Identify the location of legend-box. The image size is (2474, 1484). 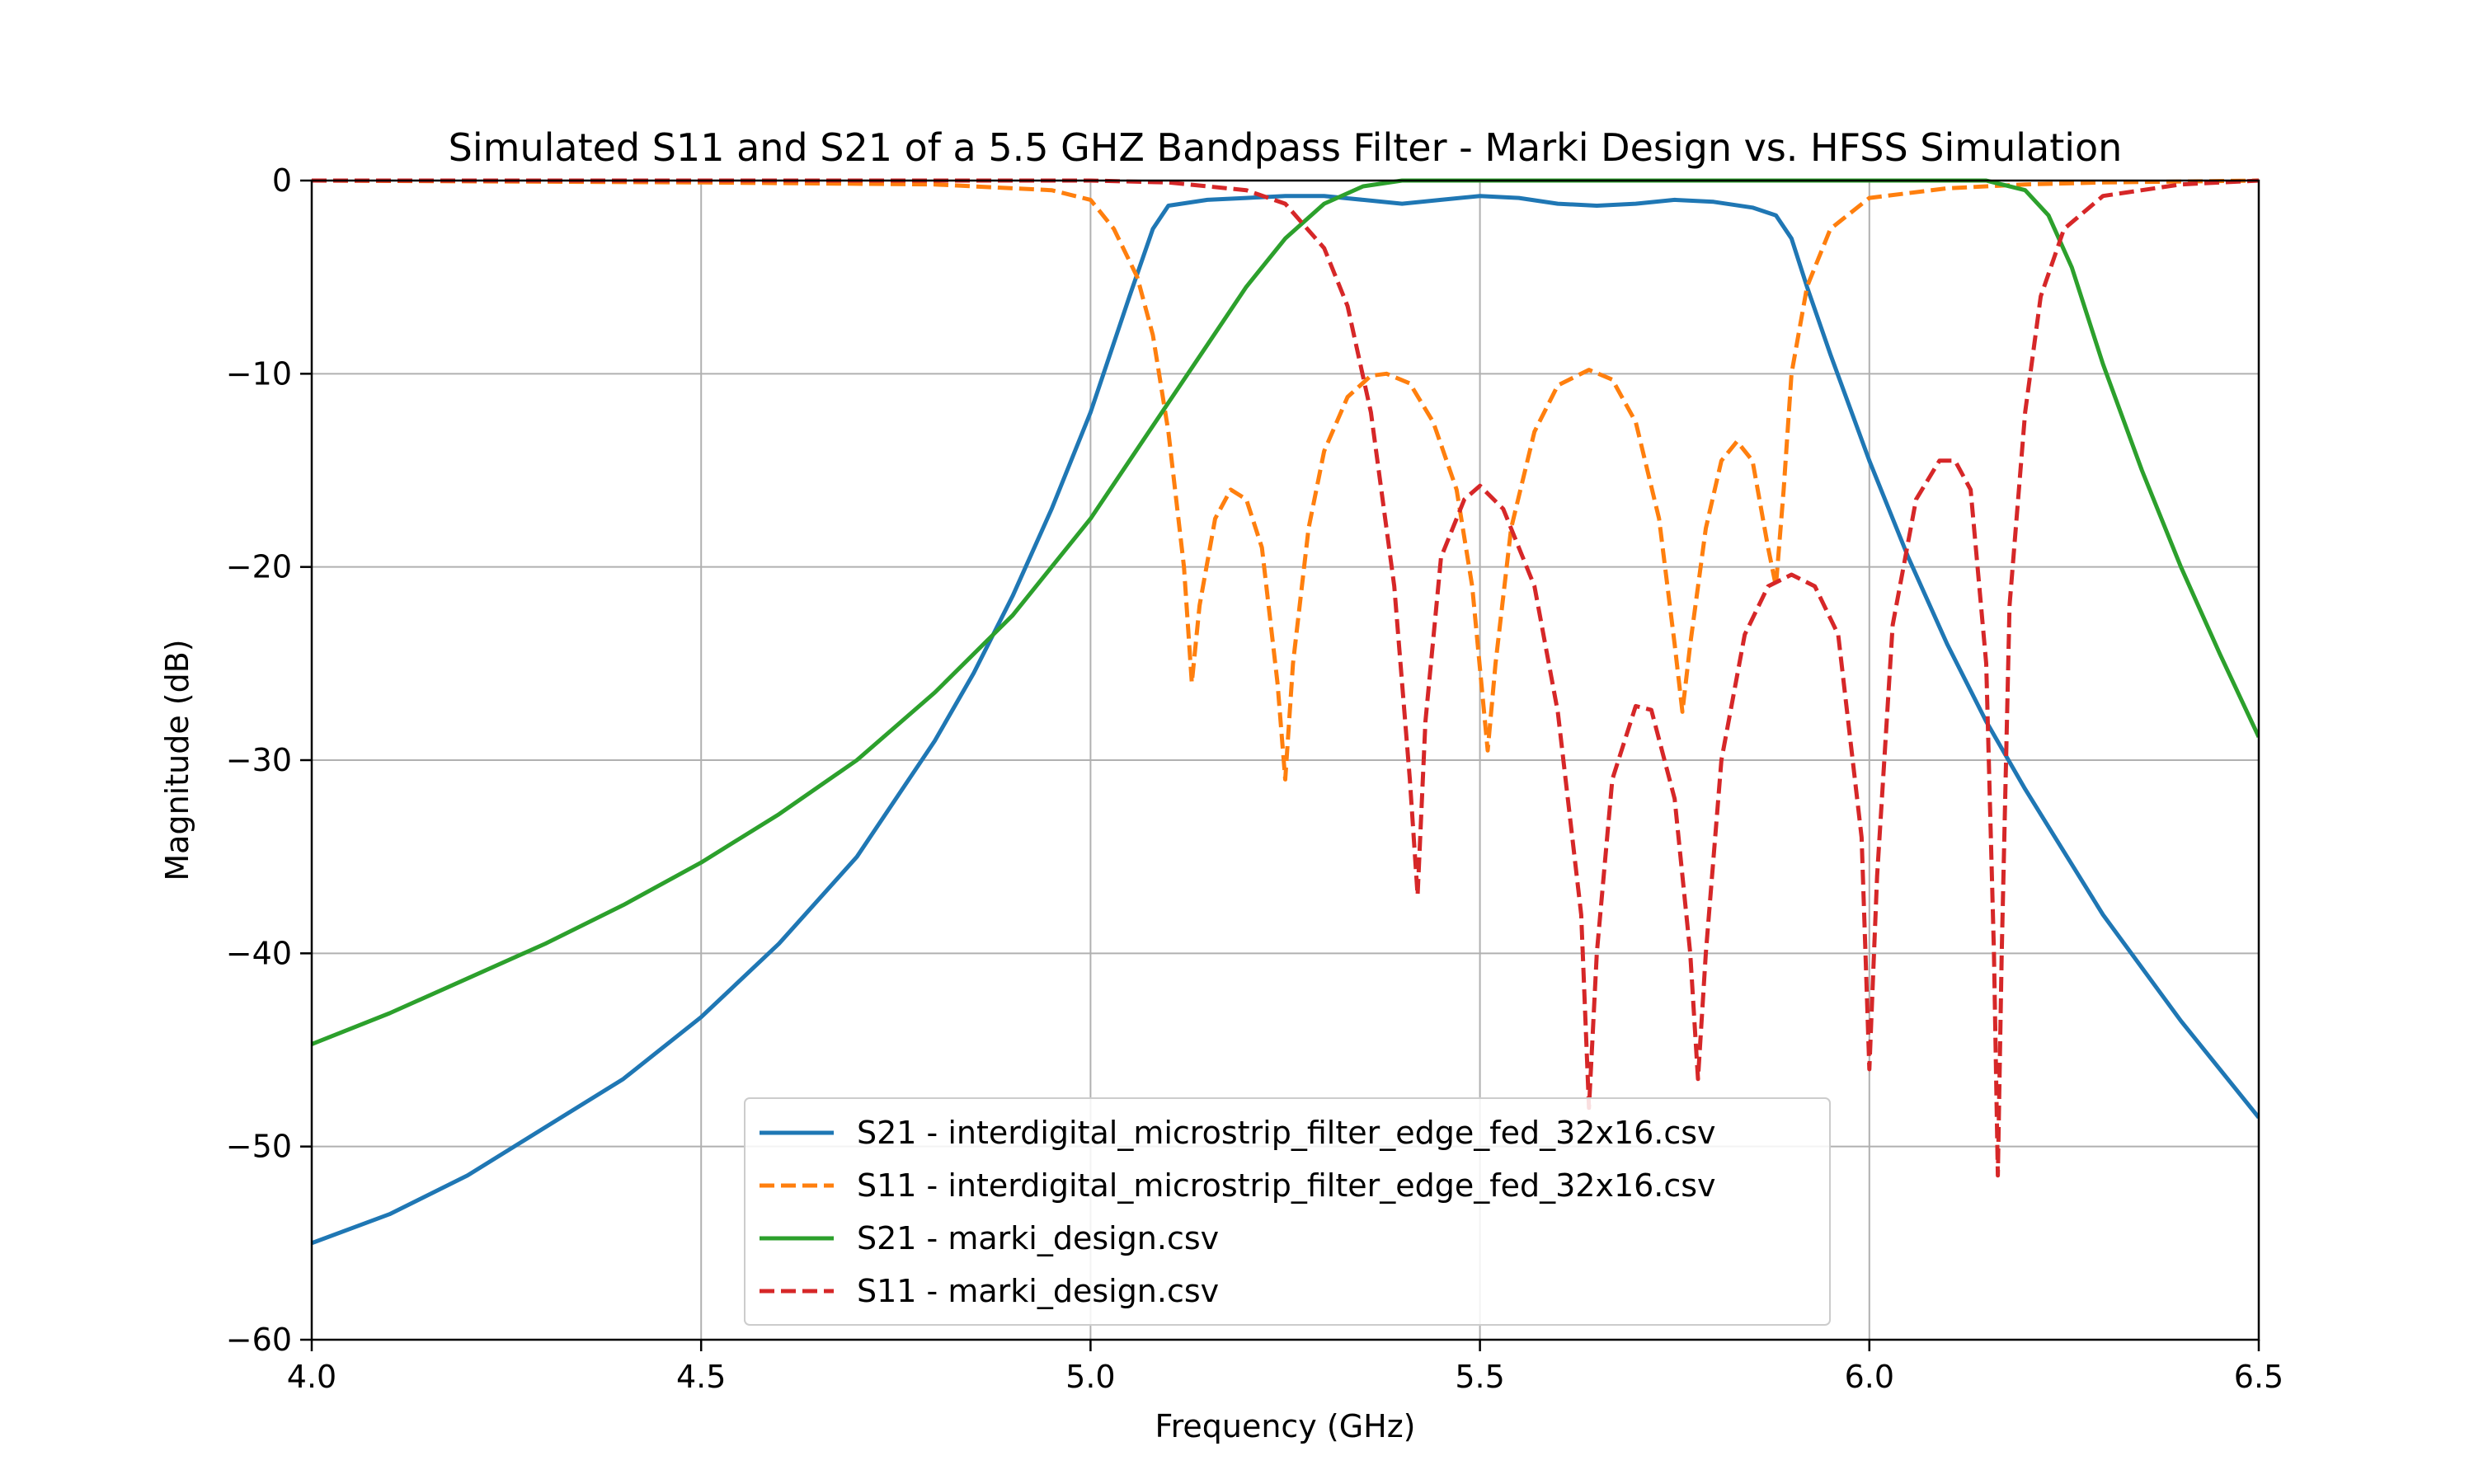
(1287, 1211).